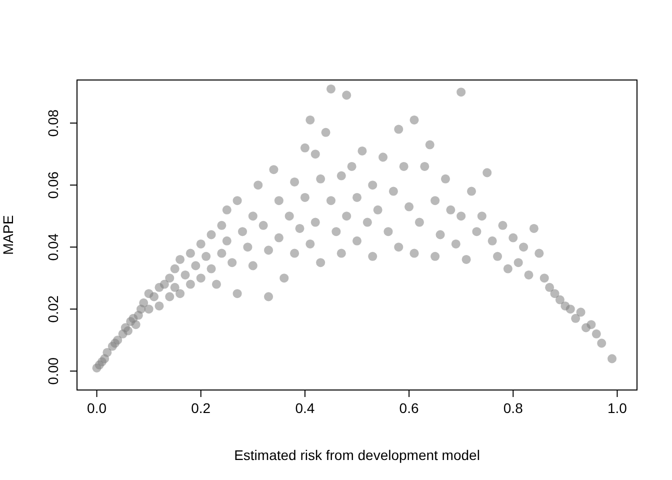  I want to click on x-tick-label: 0.0, so click(97, 408).